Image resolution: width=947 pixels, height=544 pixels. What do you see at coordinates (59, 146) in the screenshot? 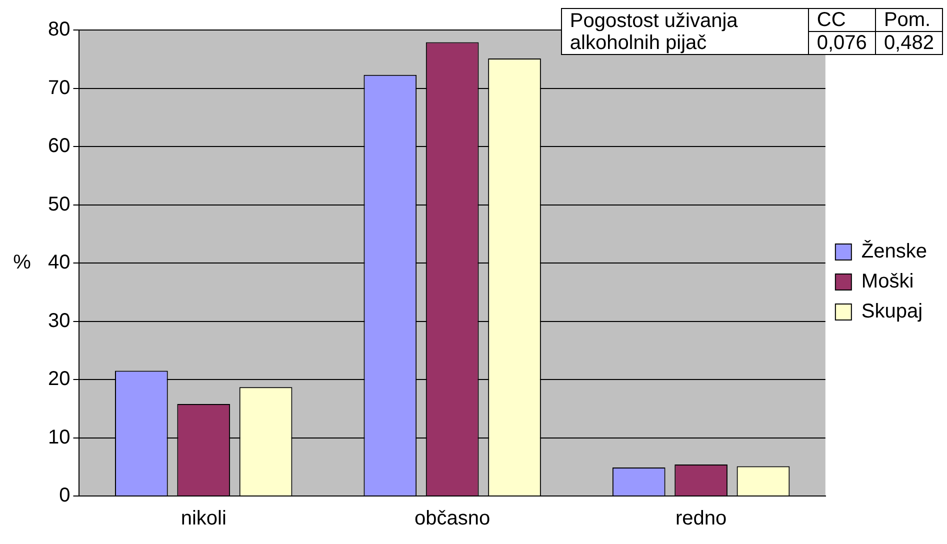
I see `y-tick-label: 60` at bounding box center [59, 146].